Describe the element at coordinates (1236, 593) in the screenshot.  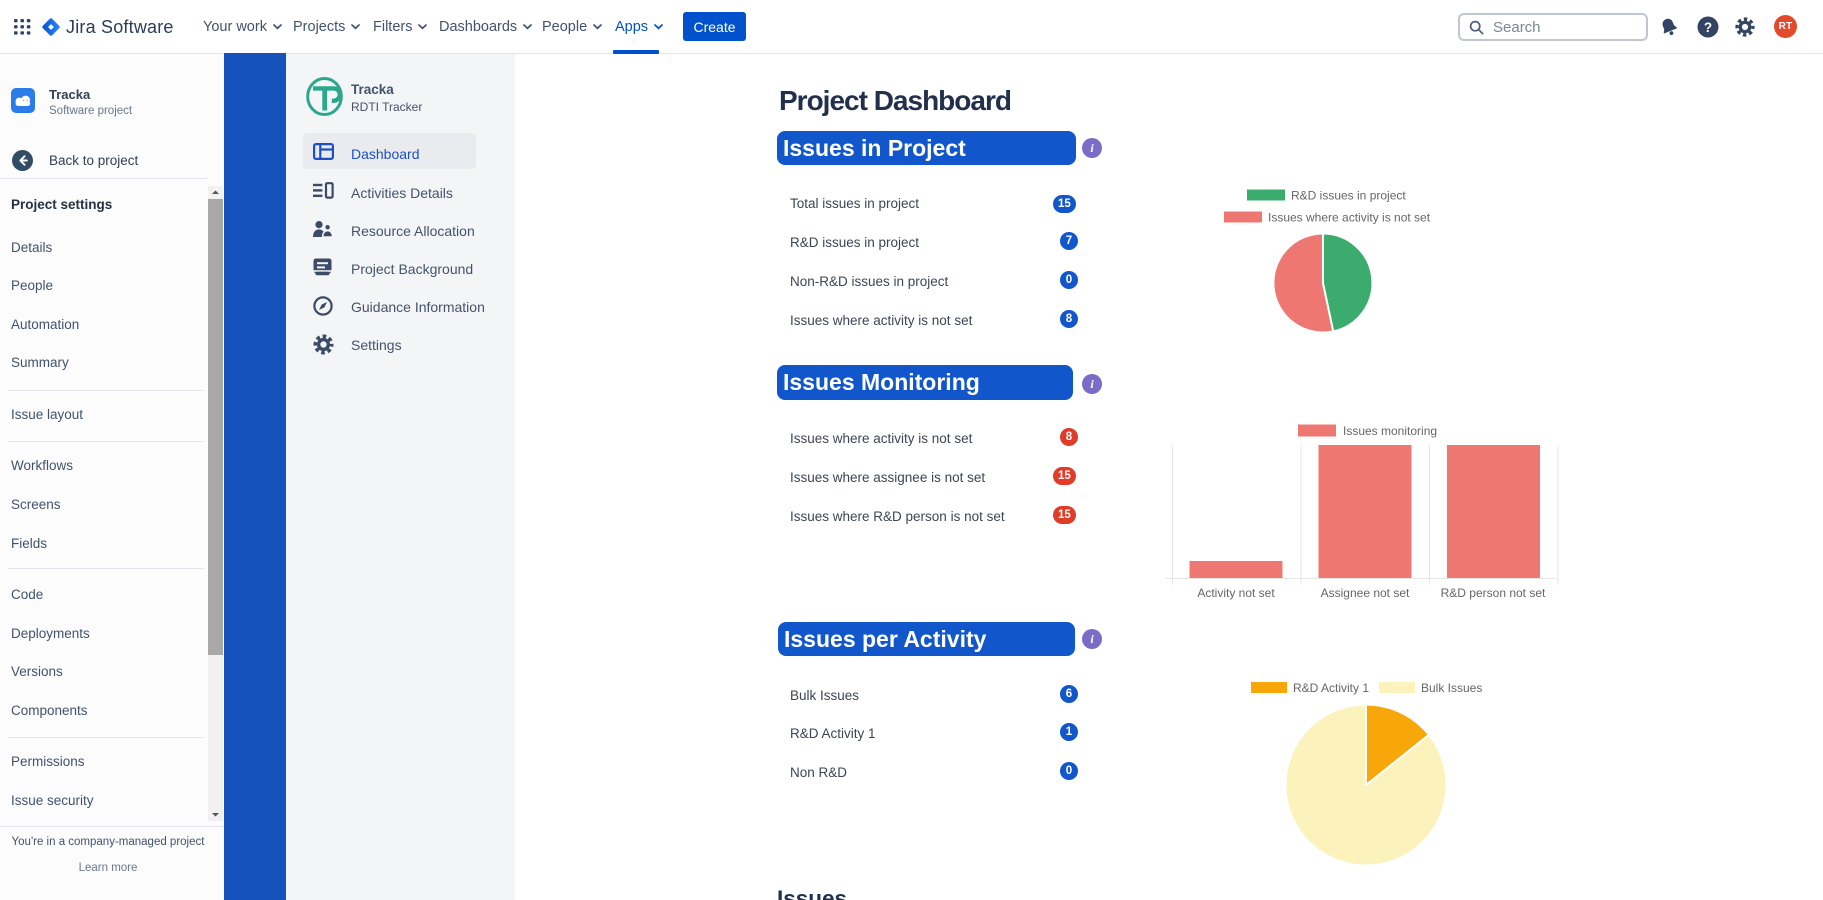
I see `svg-text: Activity not set` at that location.